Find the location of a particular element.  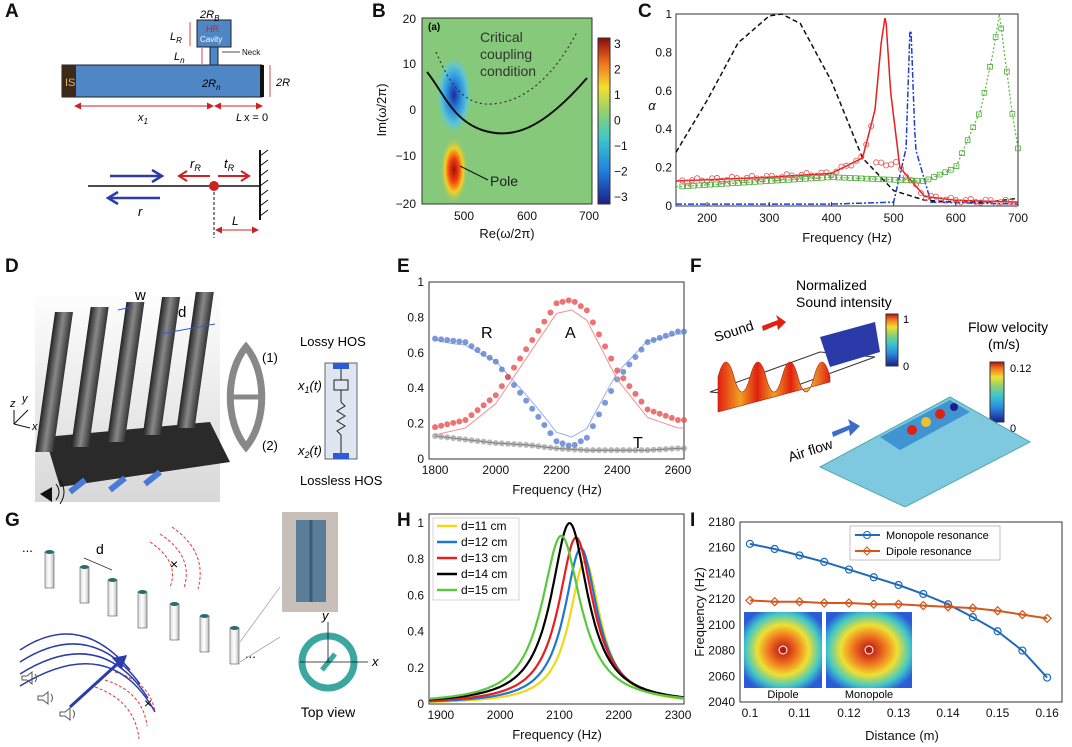

w-label: w is located at coordinates (140, 295).